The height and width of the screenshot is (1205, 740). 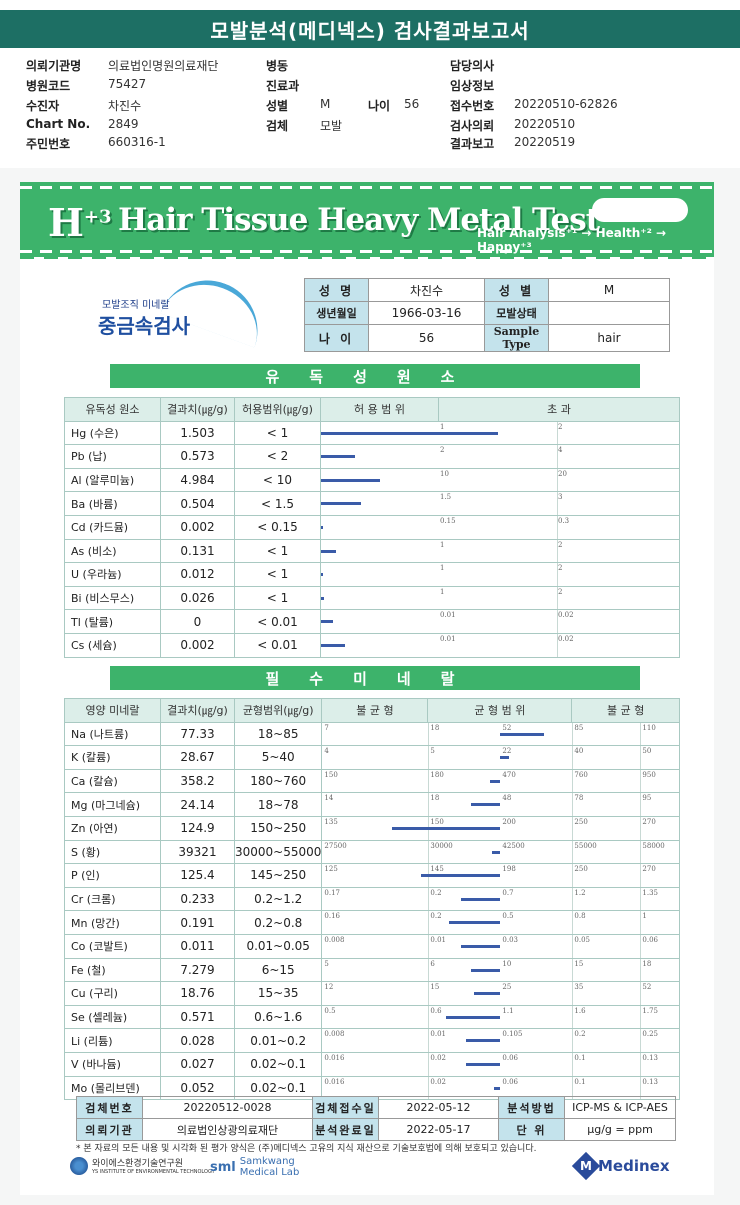 I want to click on logo-big-text: 중금속검사, so click(x=144, y=326).